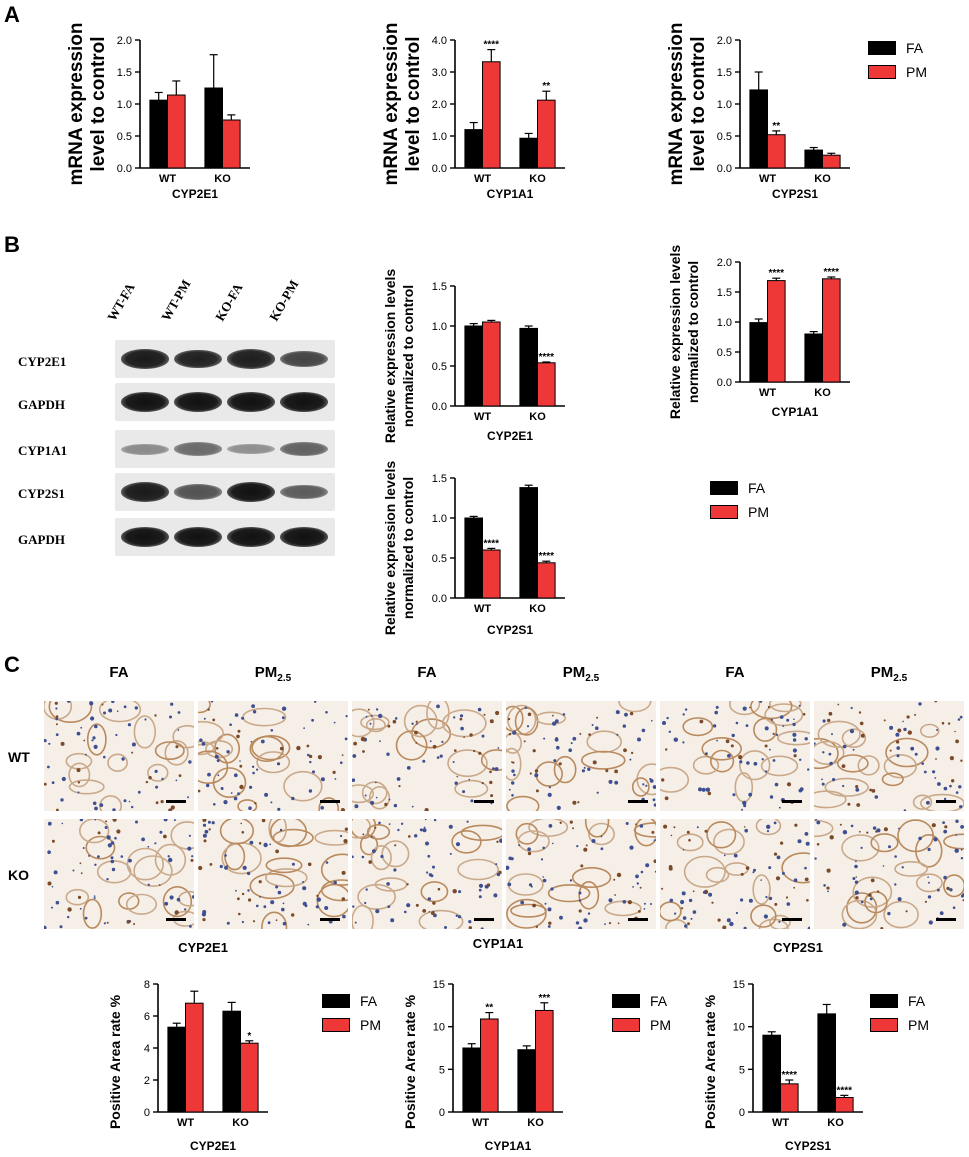 The width and height of the screenshot is (969, 1157). Describe the element at coordinates (439, 1028) in the screenshot. I see `y-tick-label: 10` at that location.